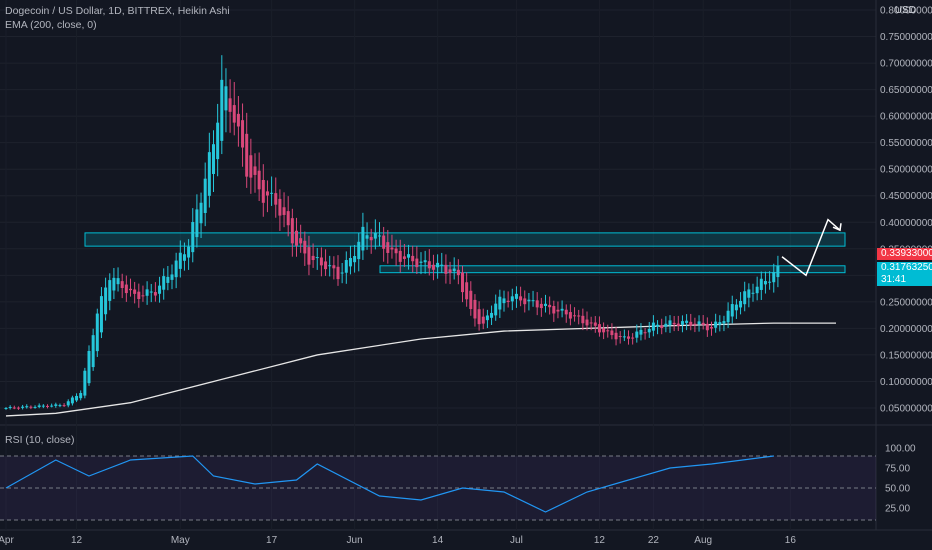  I want to click on last-price-tag: 0.31763250, so click(904, 268).